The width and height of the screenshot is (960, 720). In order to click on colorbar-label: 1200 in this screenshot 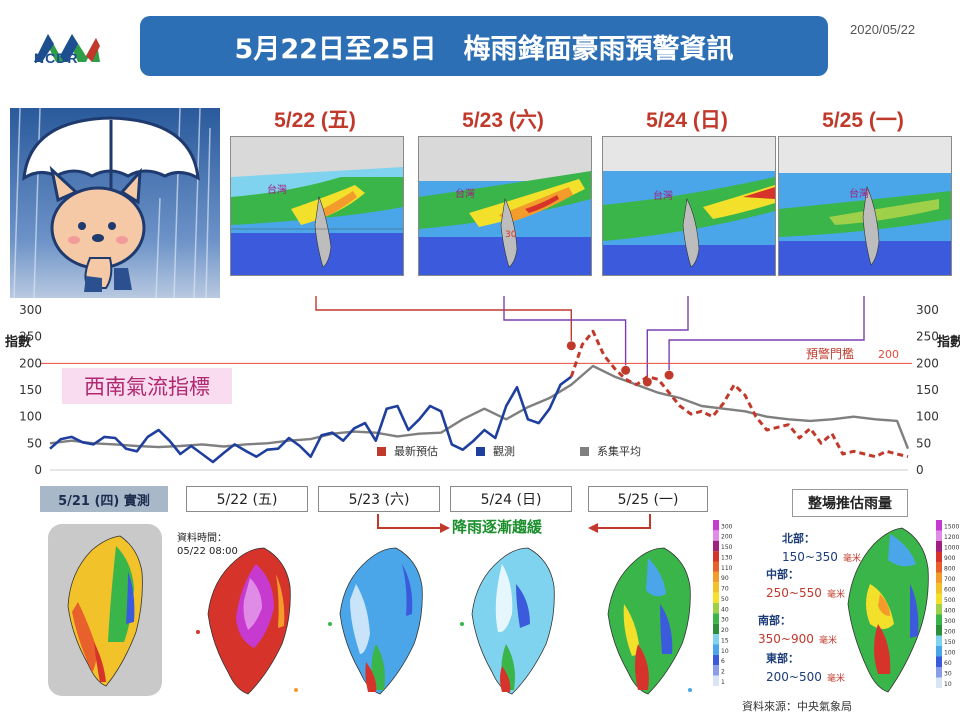, I will do `click(951, 537)`.